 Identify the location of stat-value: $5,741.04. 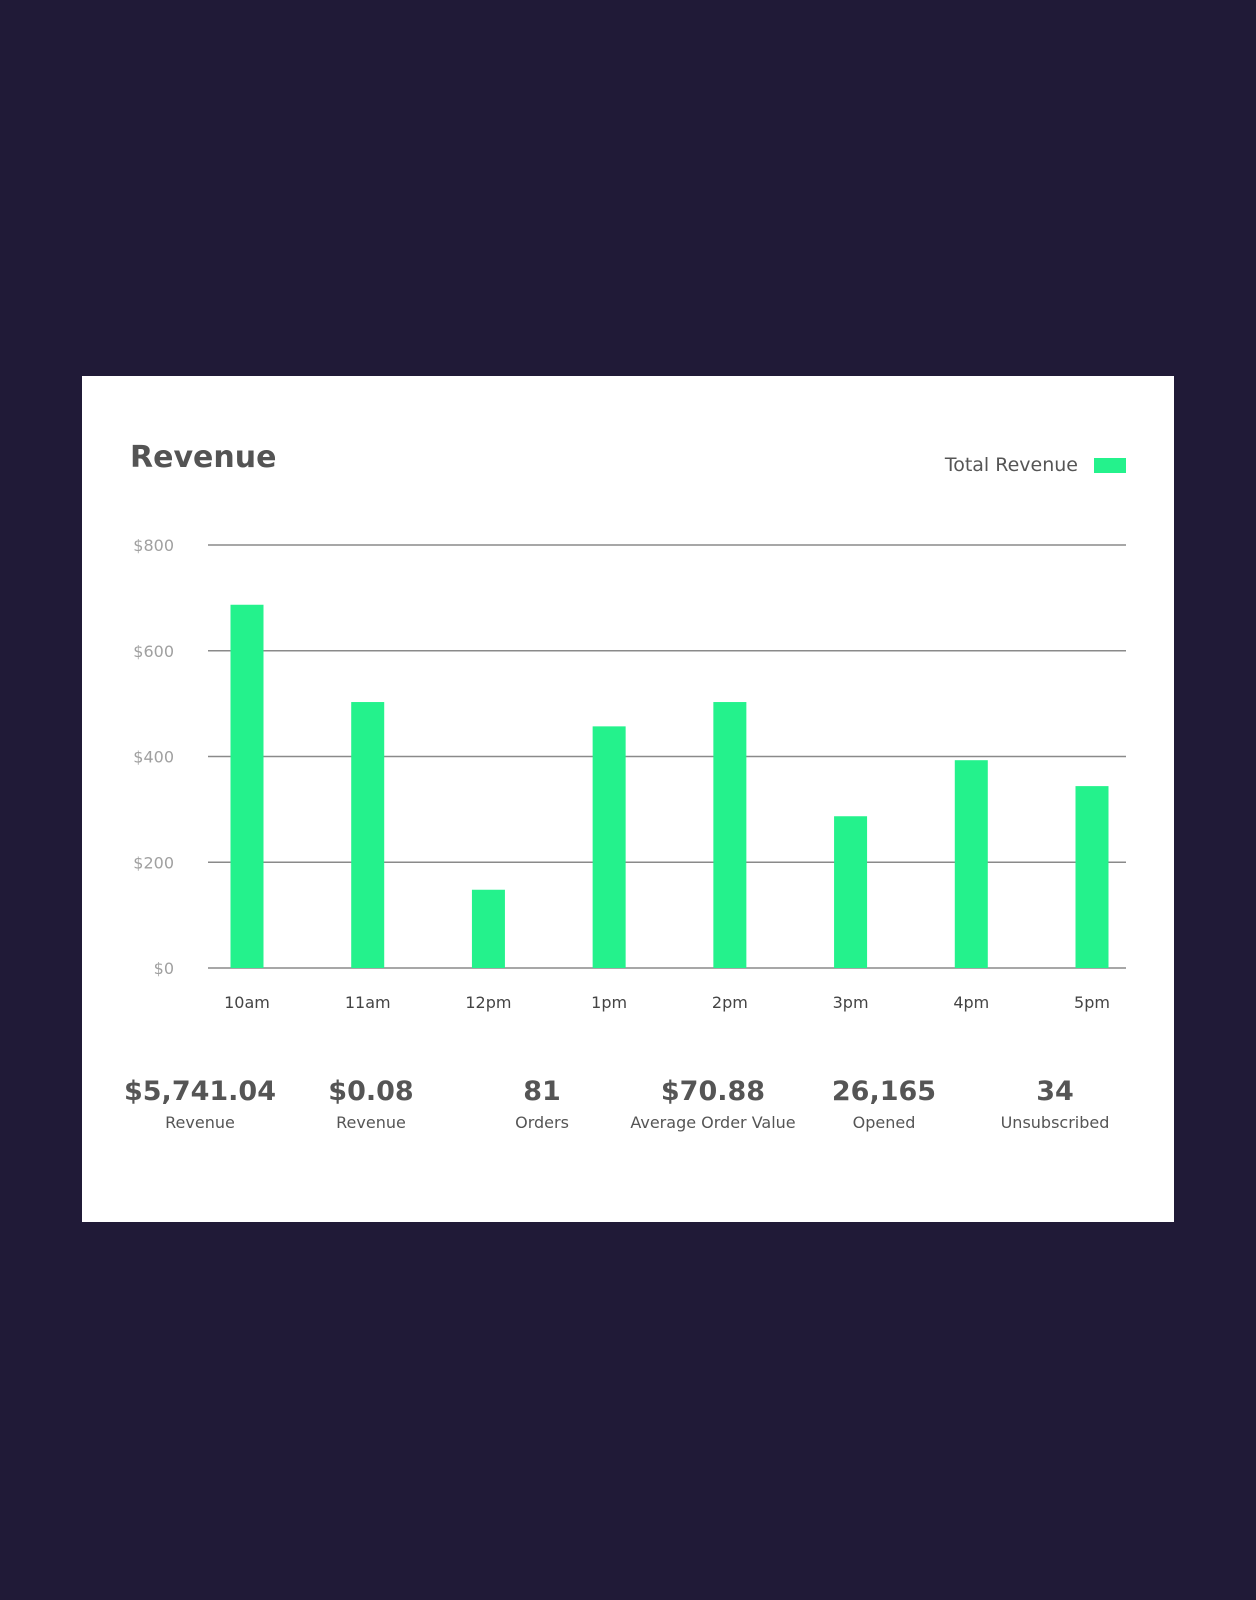
(200, 1091).